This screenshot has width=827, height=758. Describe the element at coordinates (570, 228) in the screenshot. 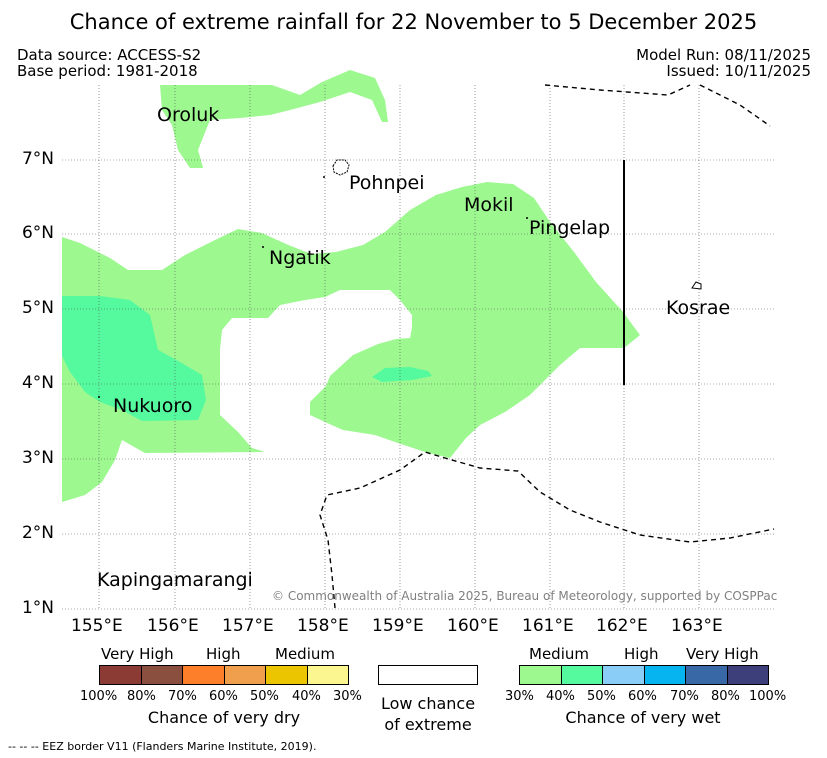

I see `place-pingelap: Pingelap` at that location.